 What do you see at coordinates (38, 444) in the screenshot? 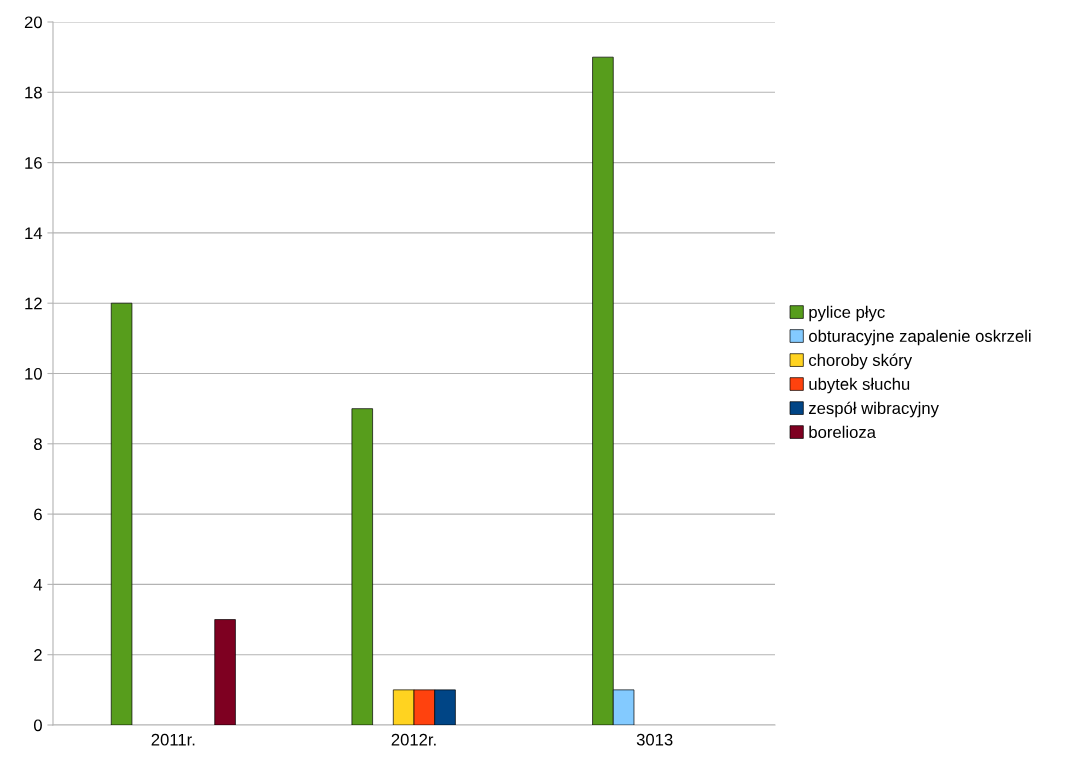
I see `y-tick-label: 8` at bounding box center [38, 444].